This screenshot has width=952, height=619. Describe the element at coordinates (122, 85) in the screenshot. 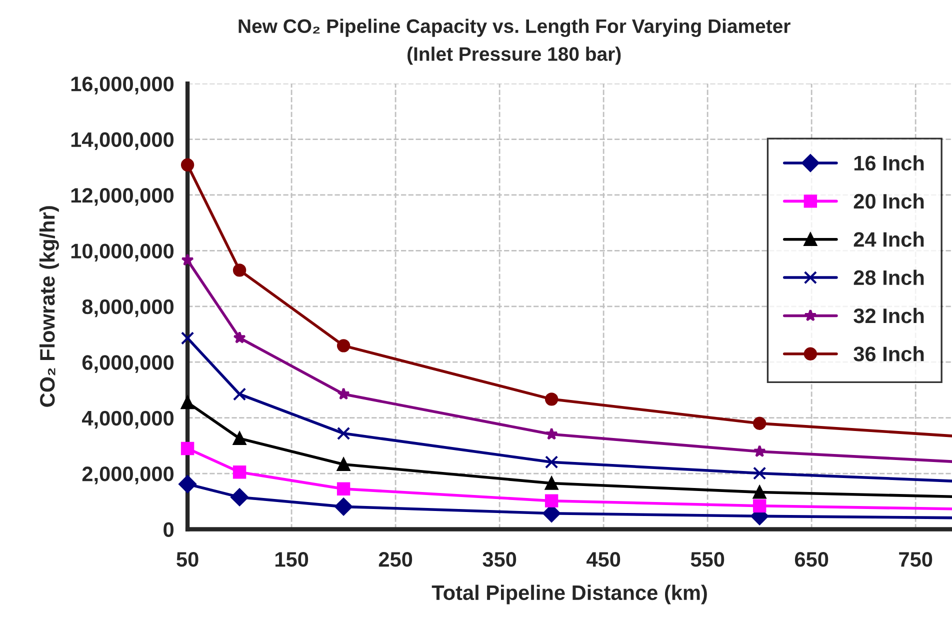

I see `y-tick-label: 16,000,000` at that location.